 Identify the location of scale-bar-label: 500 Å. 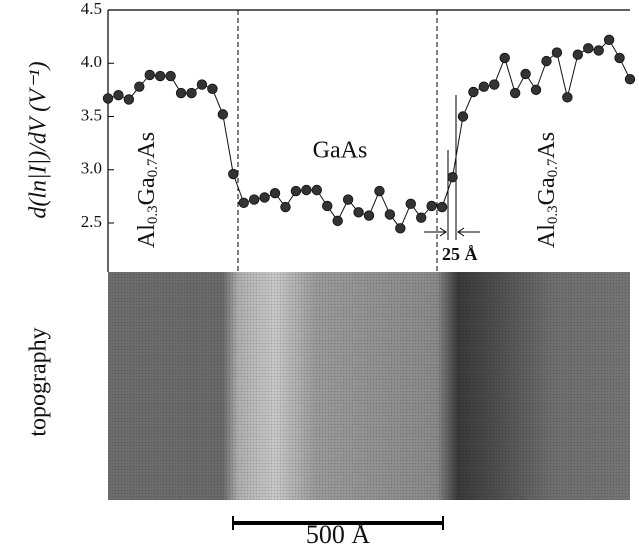
(338, 533).